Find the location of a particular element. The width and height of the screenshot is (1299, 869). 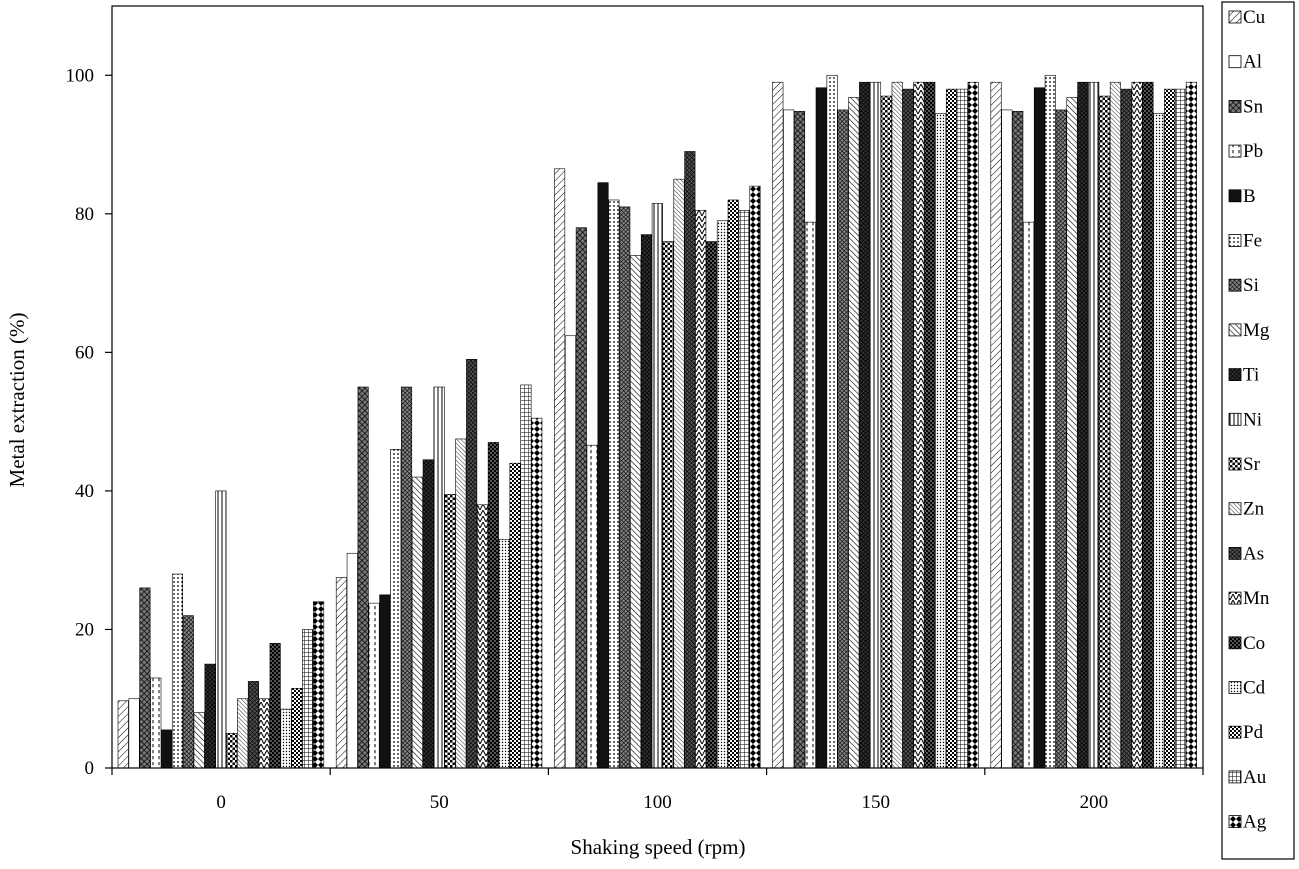

x-tick-label: 50 is located at coordinates (439, 802).